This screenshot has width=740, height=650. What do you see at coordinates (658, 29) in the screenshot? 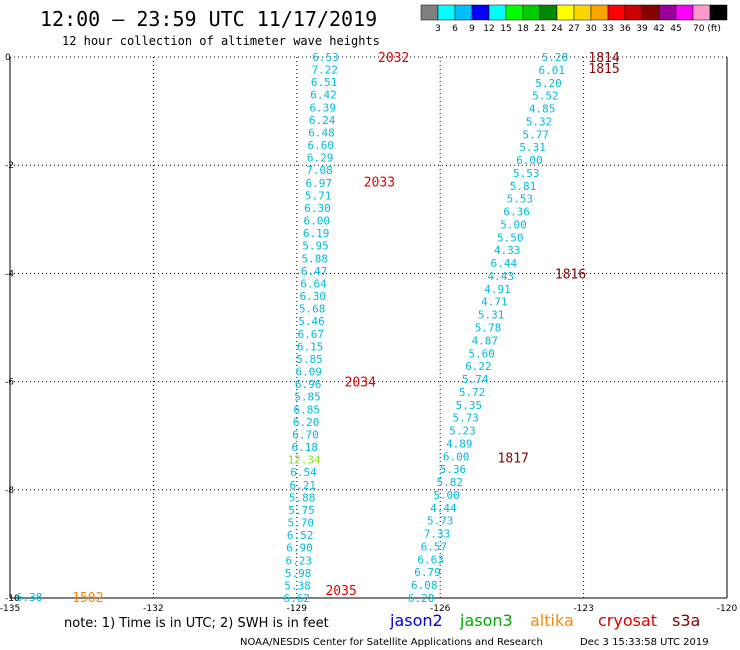
I see `colorbar-label: 42` at bounding box center [658, 29].